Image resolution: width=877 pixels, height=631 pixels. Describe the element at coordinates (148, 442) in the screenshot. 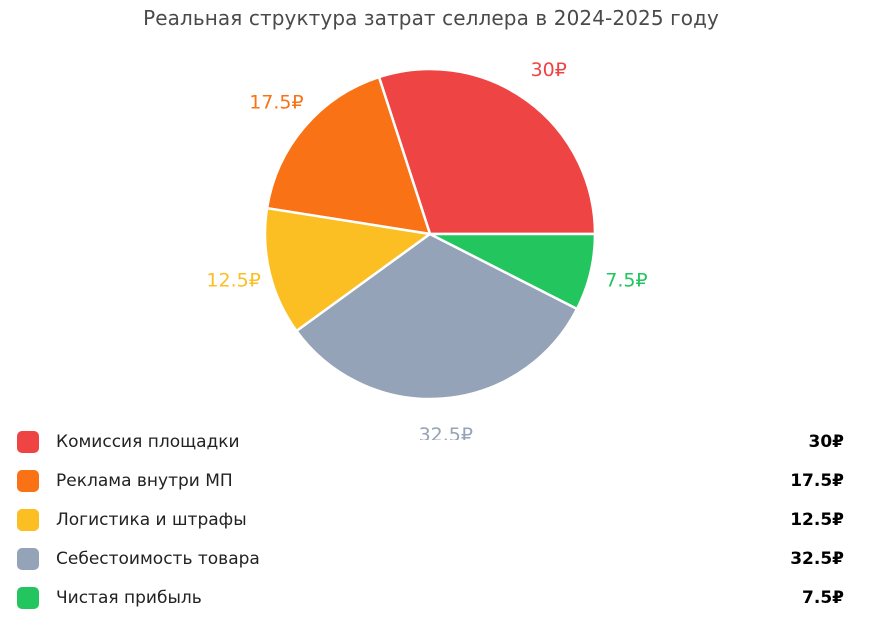

I see `legend-label: Комиссия площадки` at that location.